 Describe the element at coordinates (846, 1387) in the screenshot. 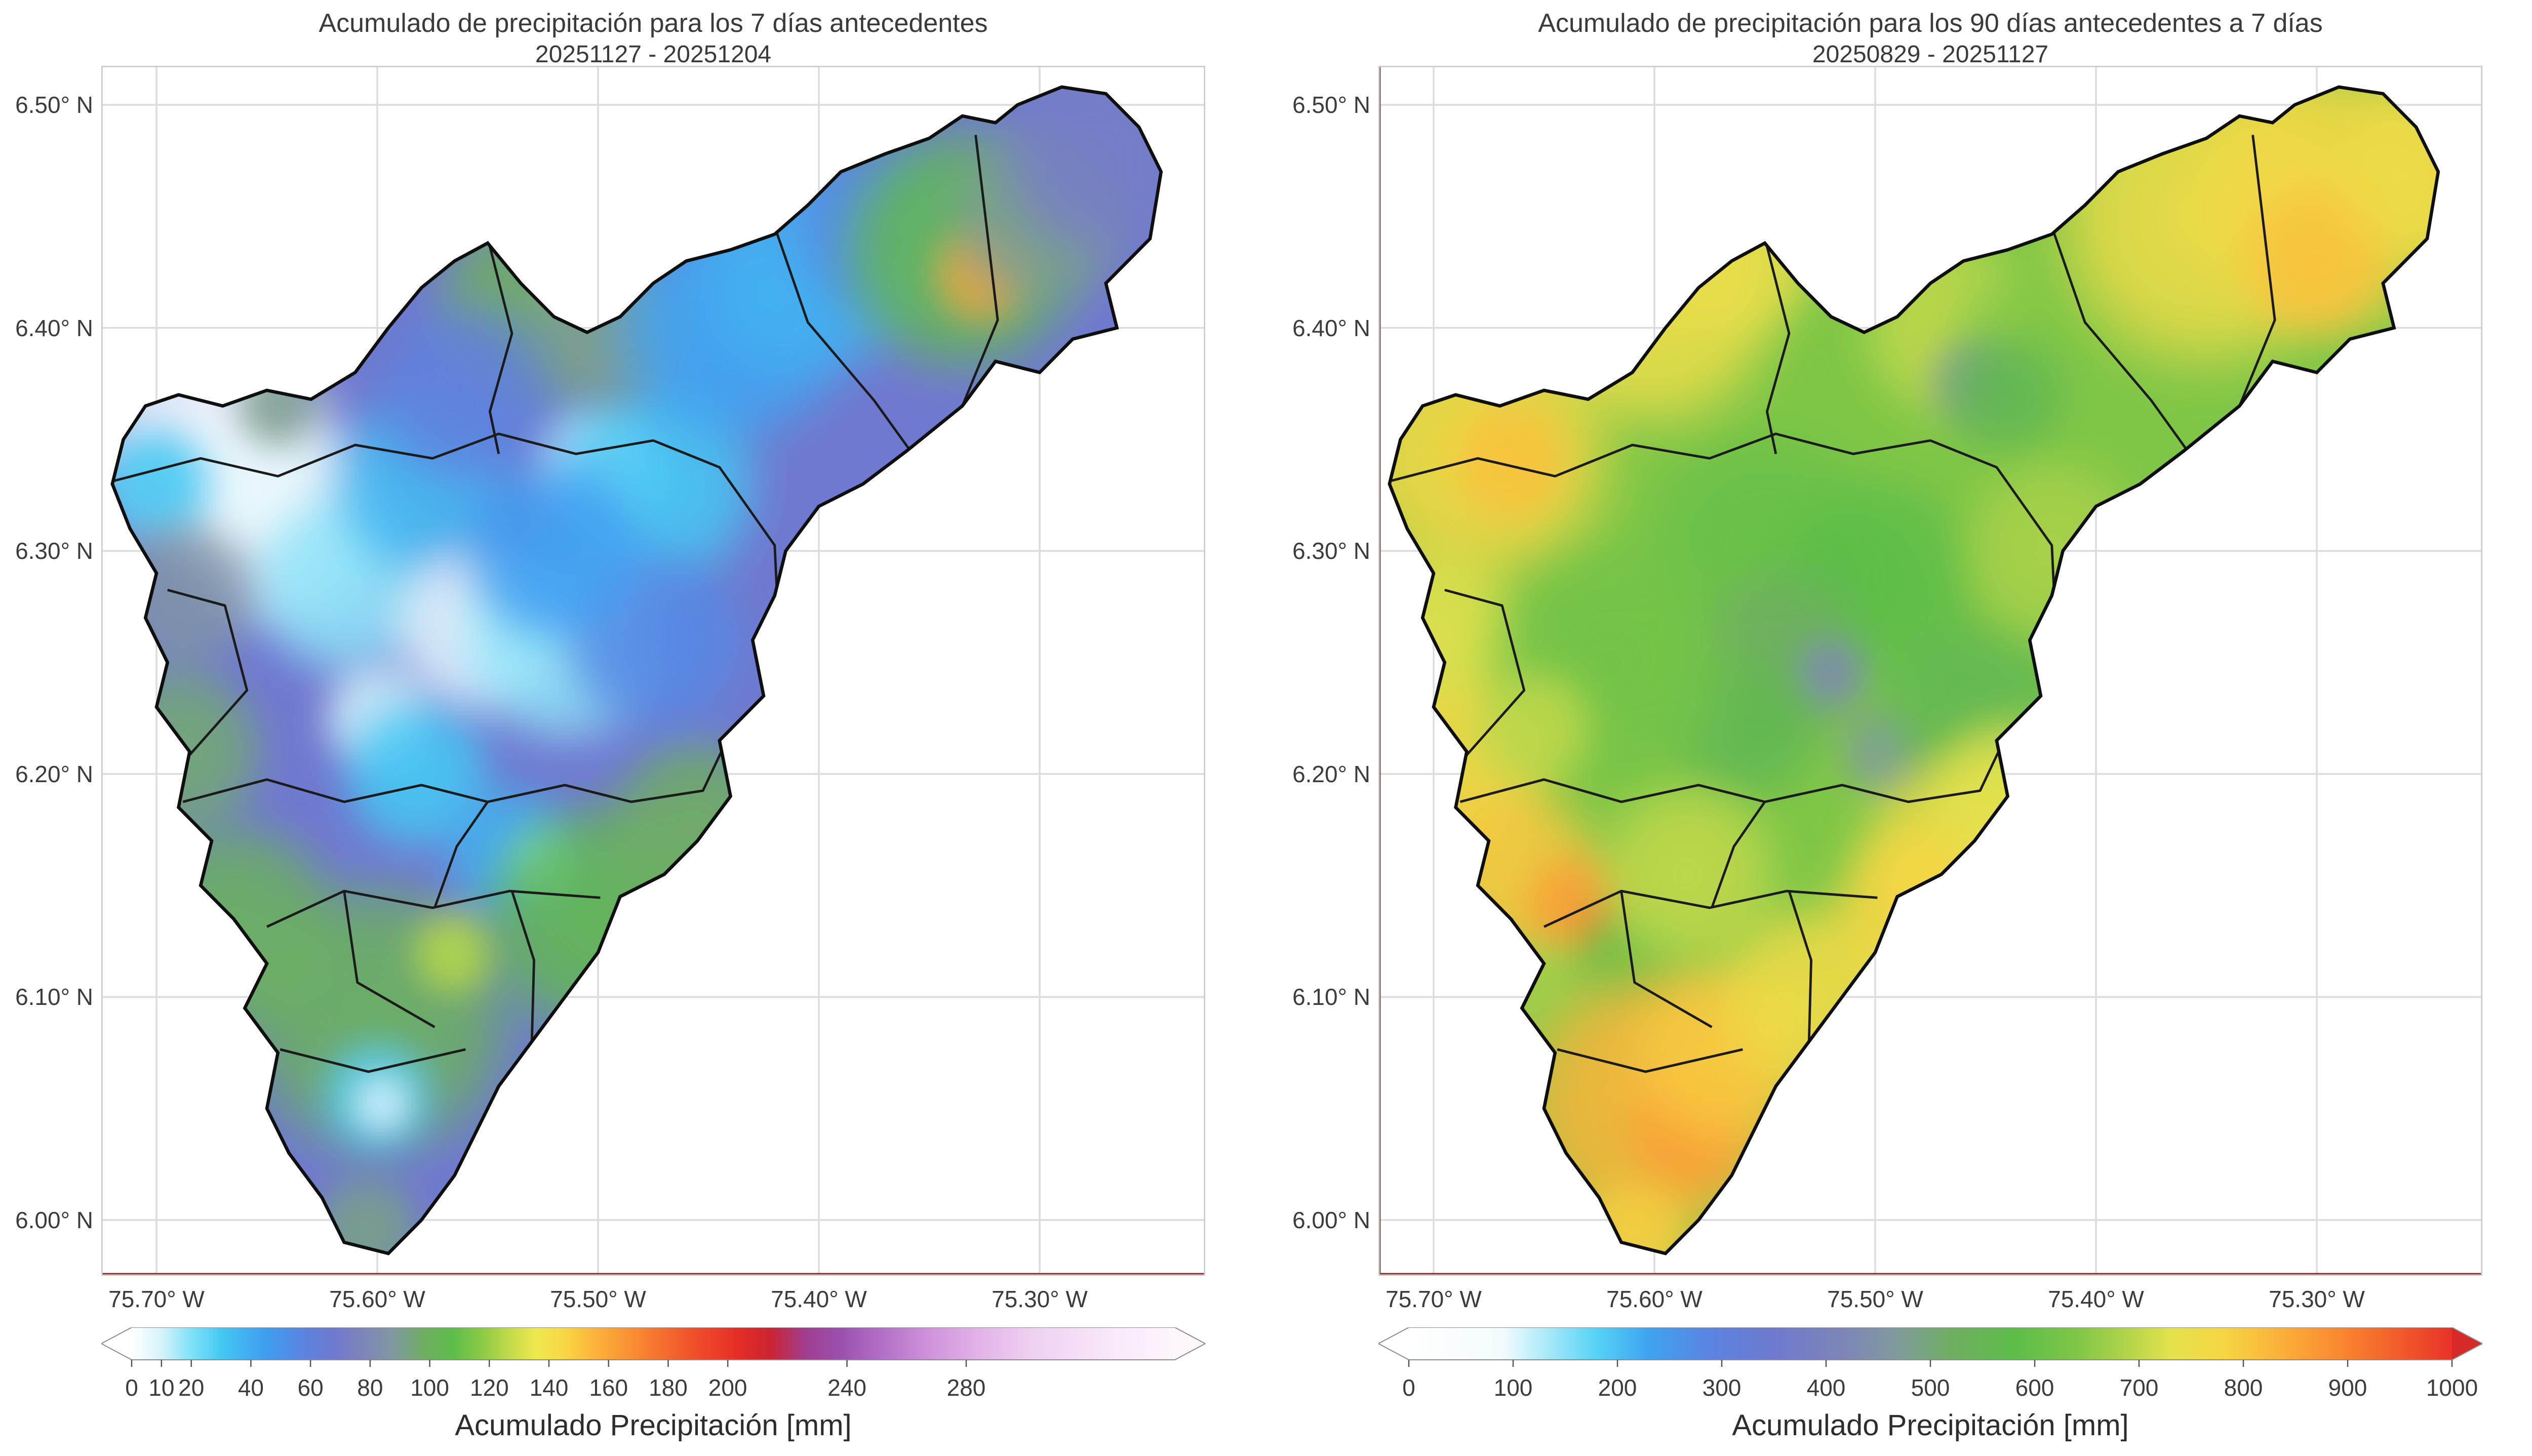

I see `colorbar-tick-label: 240` at that location.